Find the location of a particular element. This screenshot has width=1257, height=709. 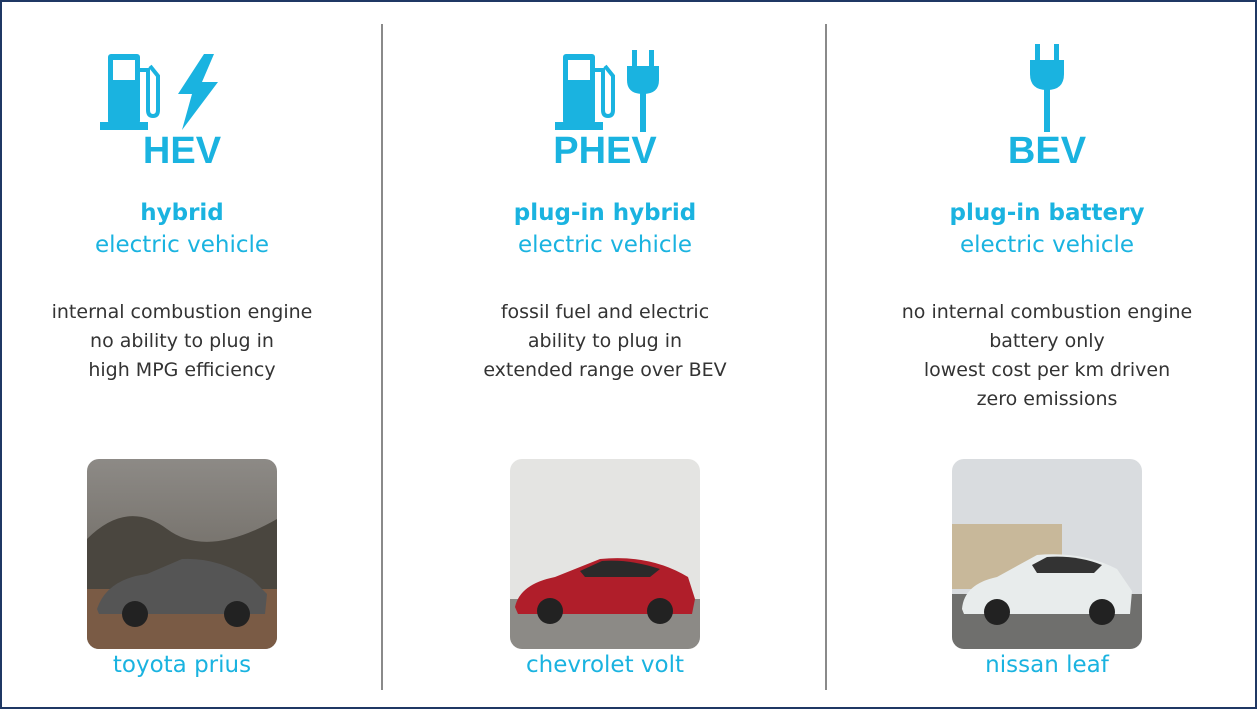

acronym: PHEV is located at coordinates (605, 151).